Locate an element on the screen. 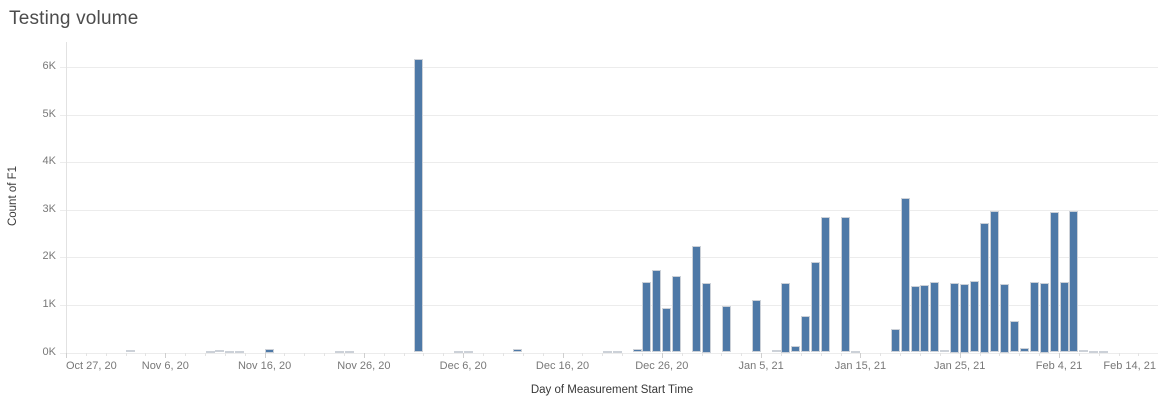 This screenshot has width=1158, height=408. y-tick-label: 2K is located at coordinates (49, 256).